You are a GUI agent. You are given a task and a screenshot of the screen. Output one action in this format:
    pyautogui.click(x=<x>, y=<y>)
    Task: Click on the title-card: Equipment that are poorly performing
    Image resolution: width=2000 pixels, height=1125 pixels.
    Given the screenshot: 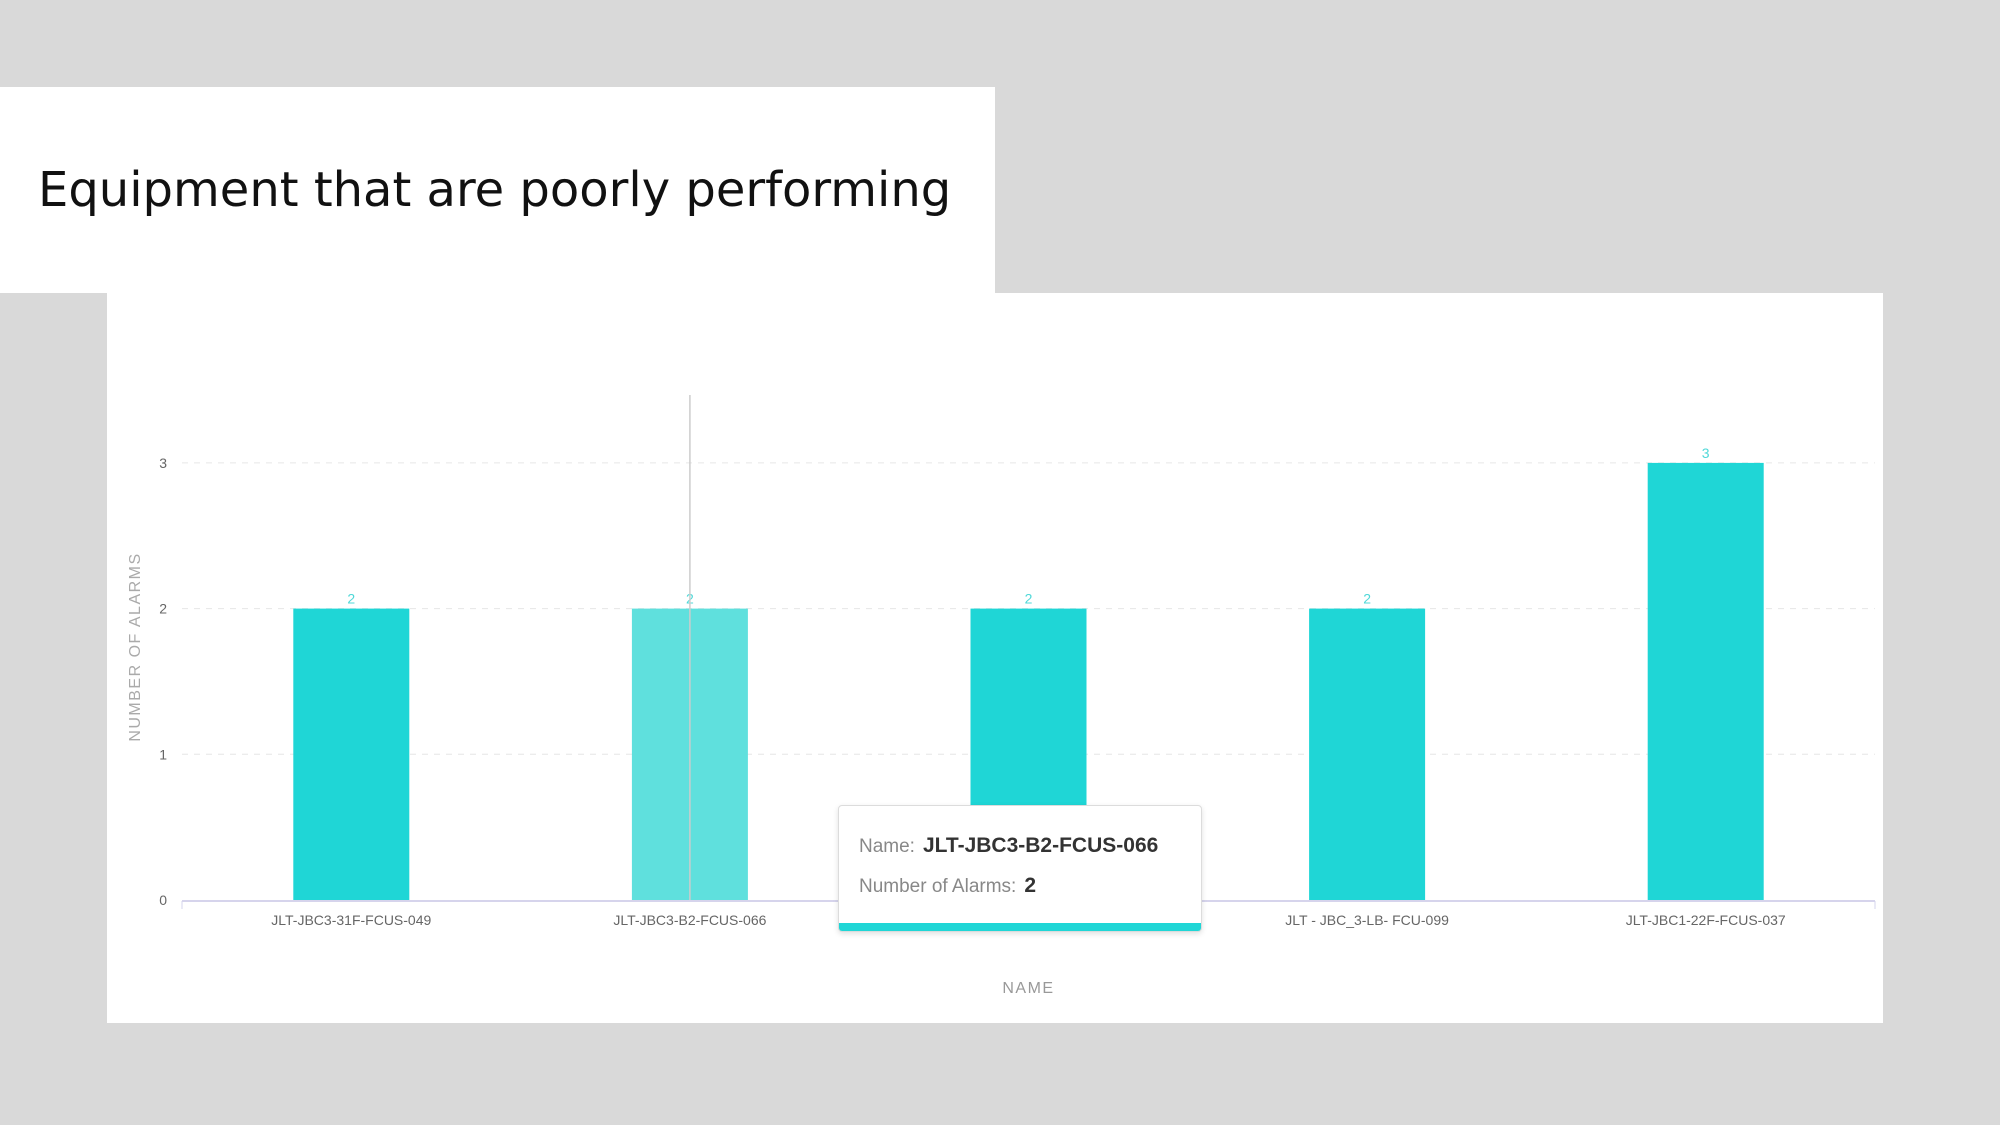 What is the action you would take?
    pyautogui.click(x=497, y=190)
    